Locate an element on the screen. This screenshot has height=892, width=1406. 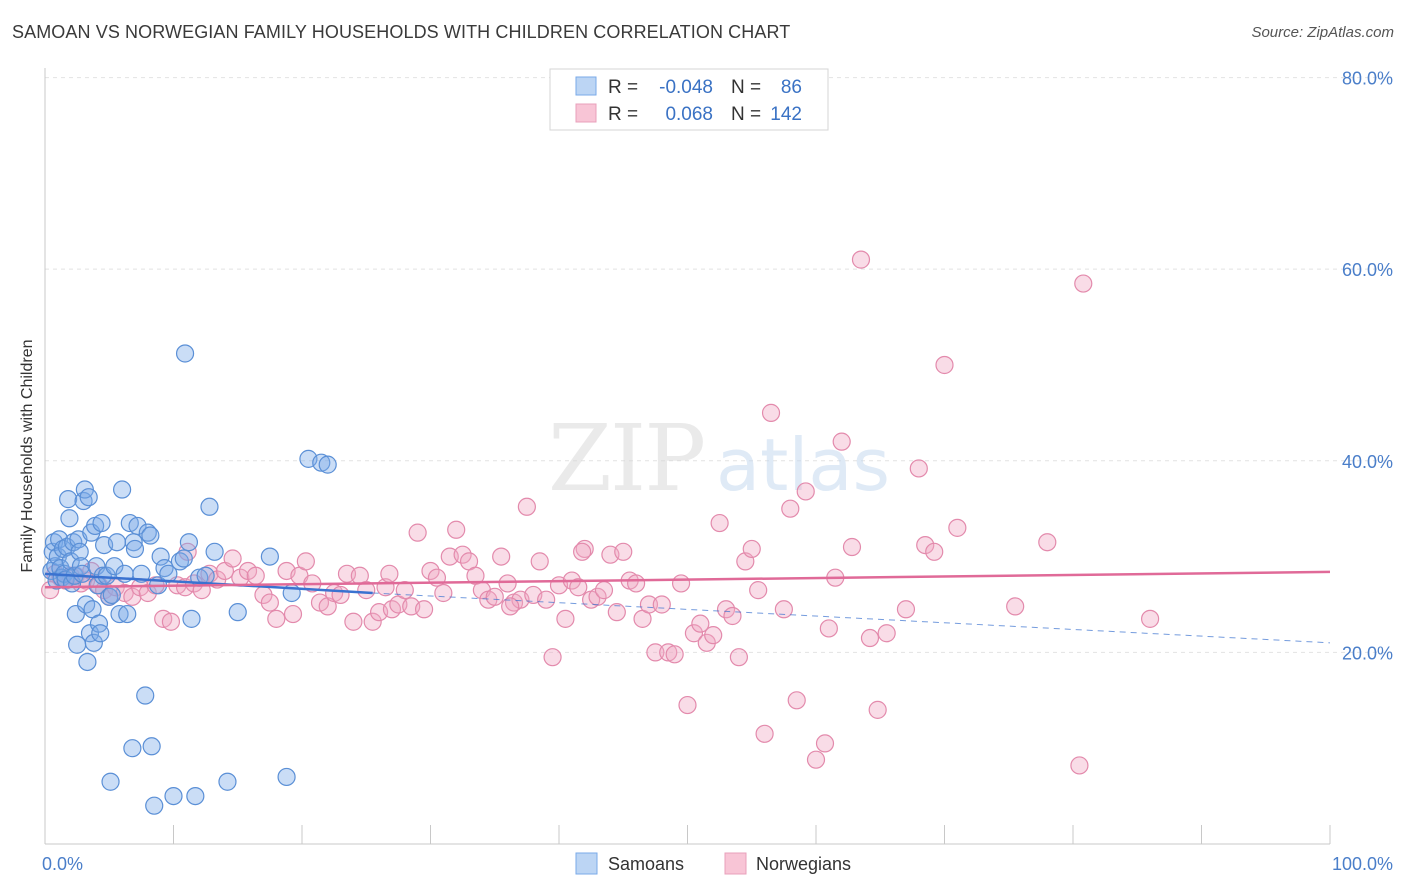
legend-swatch-norwegians is located at coordinates (586, 113).